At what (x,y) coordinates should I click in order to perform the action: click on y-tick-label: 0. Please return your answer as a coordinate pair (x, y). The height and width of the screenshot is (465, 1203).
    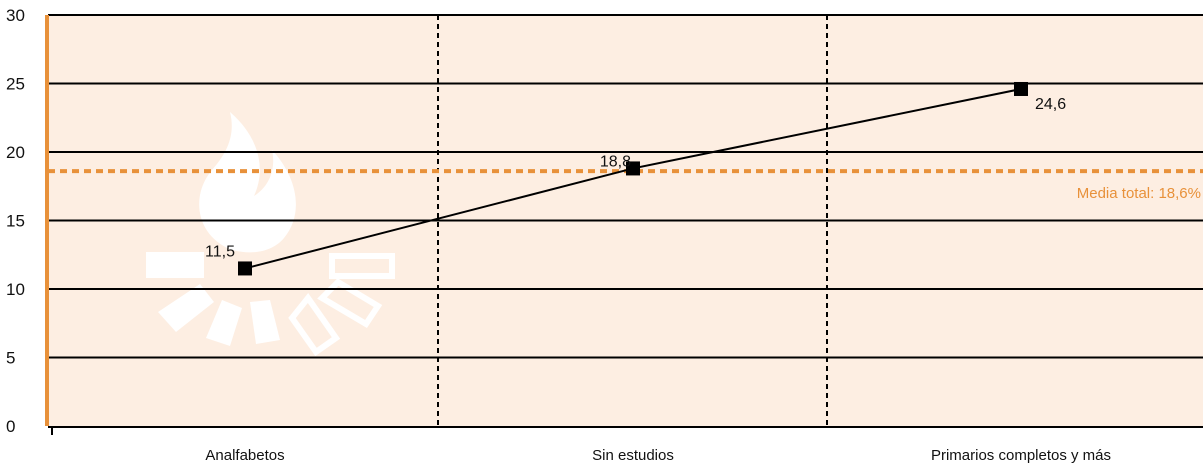
    Looking at the image, I should click on (10, 426).